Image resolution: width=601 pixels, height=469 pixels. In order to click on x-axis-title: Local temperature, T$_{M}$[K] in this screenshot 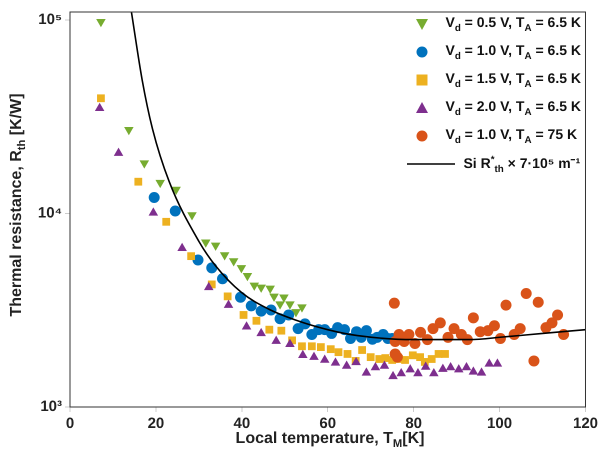, I will do `click(330, 440)`.